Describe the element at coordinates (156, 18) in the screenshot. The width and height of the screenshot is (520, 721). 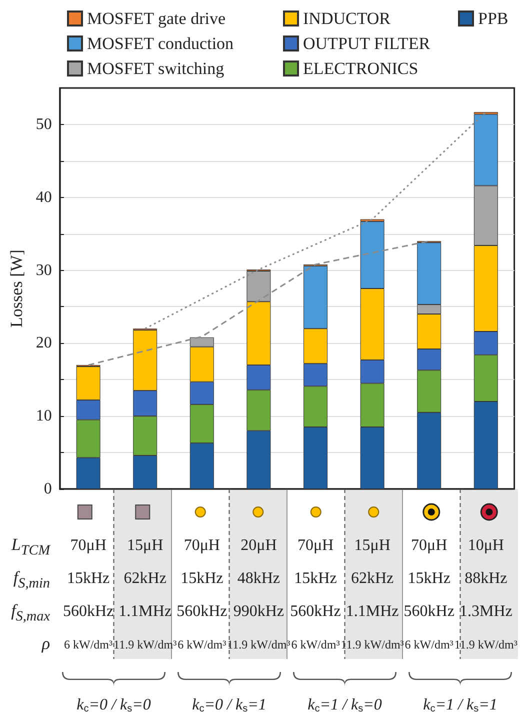
I see `legend-label: MOSFET gate drive` at that location.